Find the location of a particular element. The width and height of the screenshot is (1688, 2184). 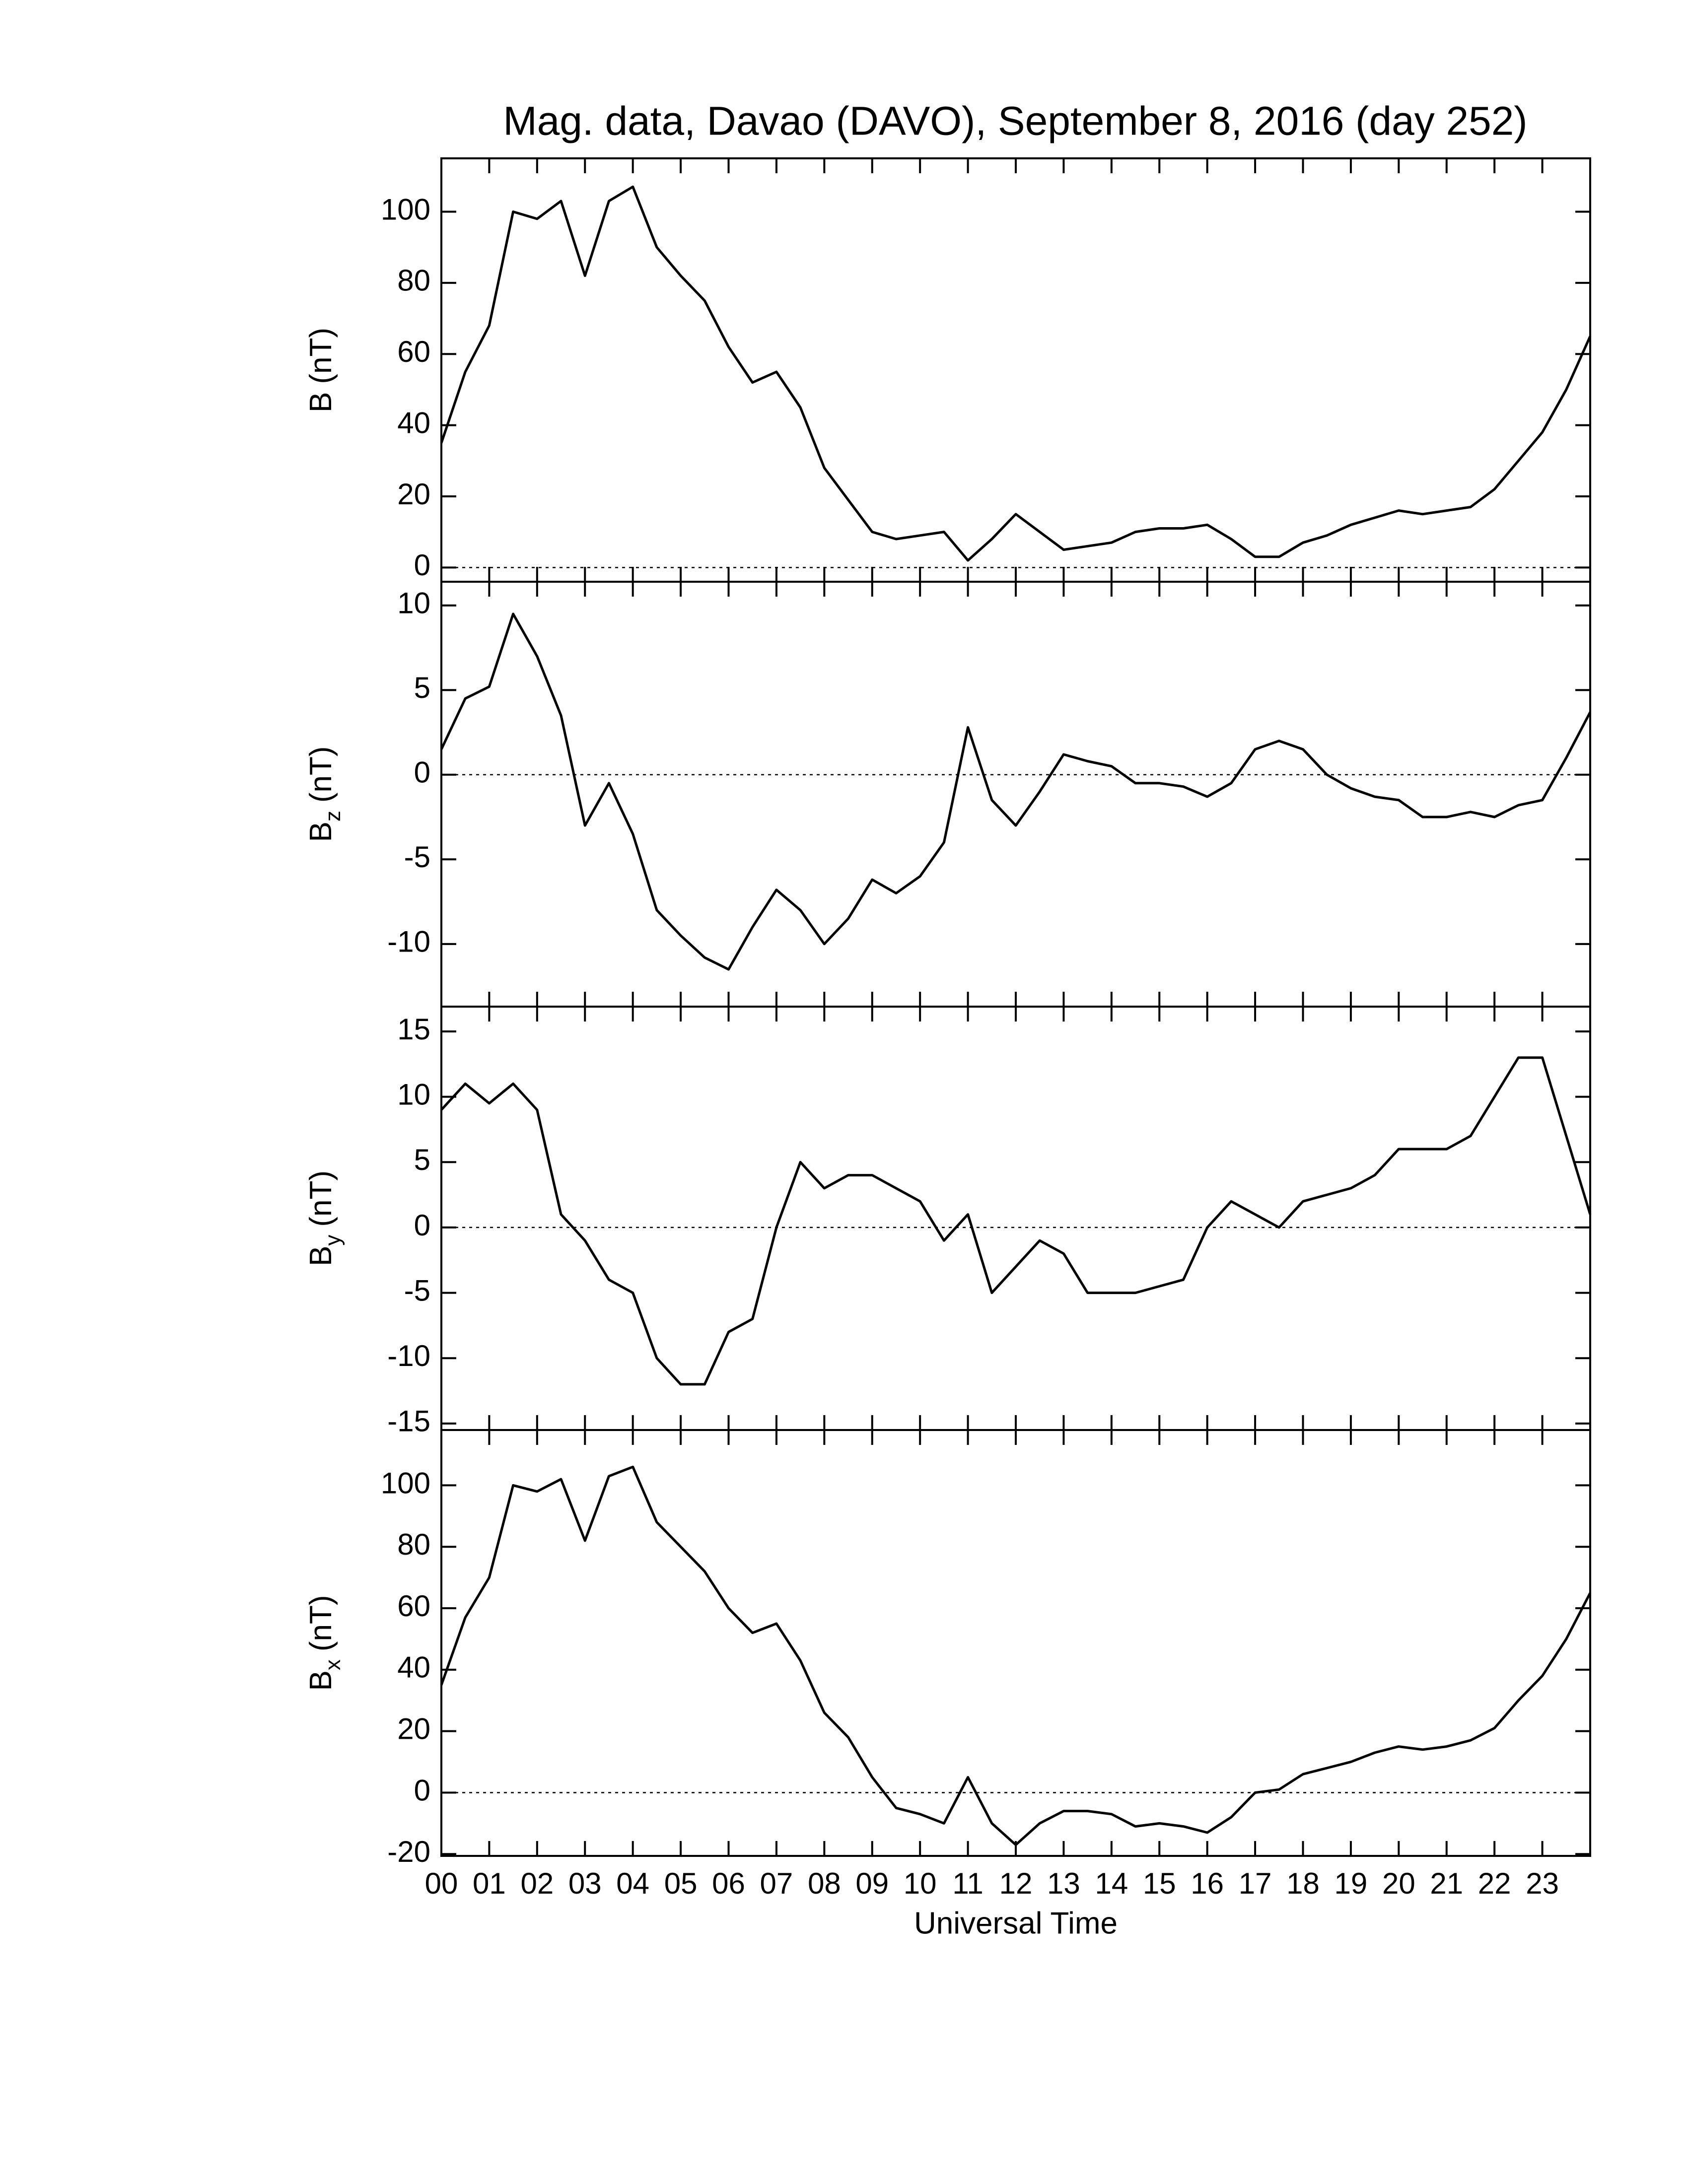

y-label-sub: x is located at coordinates (333, 1664).